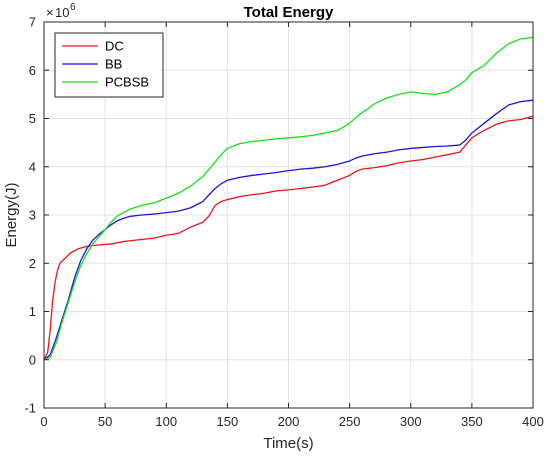  I want to click on chart-title: Total Energy, so click(289, 12).